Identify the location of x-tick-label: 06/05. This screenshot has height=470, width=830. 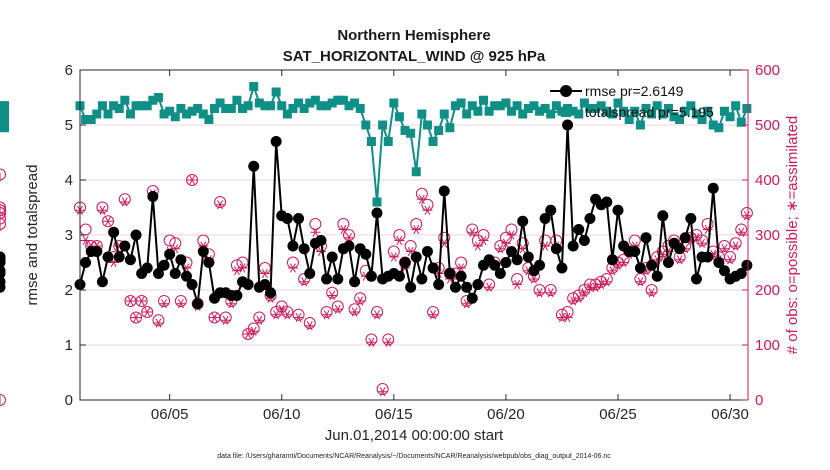
(170, 414).